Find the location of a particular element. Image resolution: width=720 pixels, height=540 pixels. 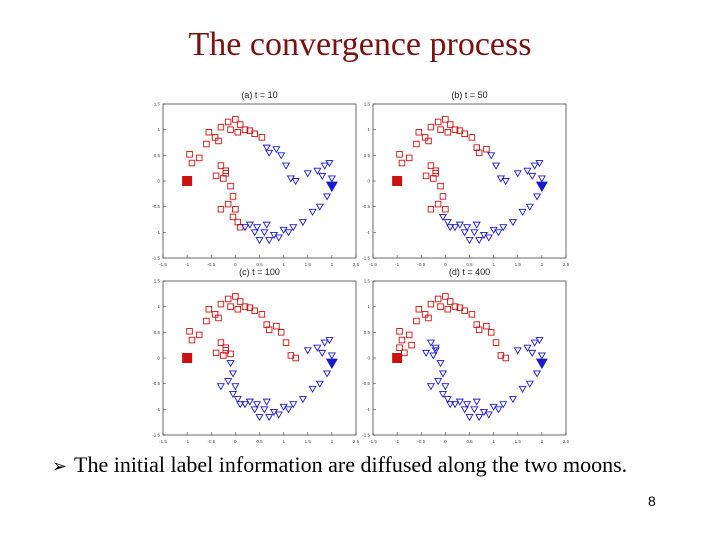

slide-title: The convergence process is located at coordinates (360, 44).